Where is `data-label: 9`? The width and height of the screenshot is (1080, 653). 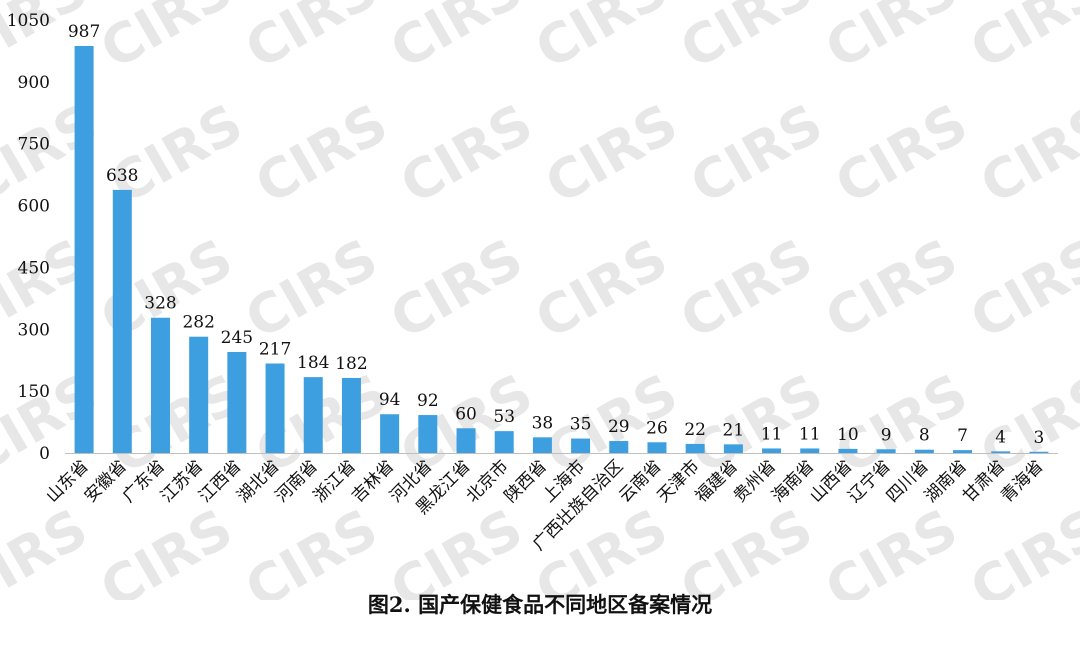 data-label: 9 is located at coordinates (886, 435).